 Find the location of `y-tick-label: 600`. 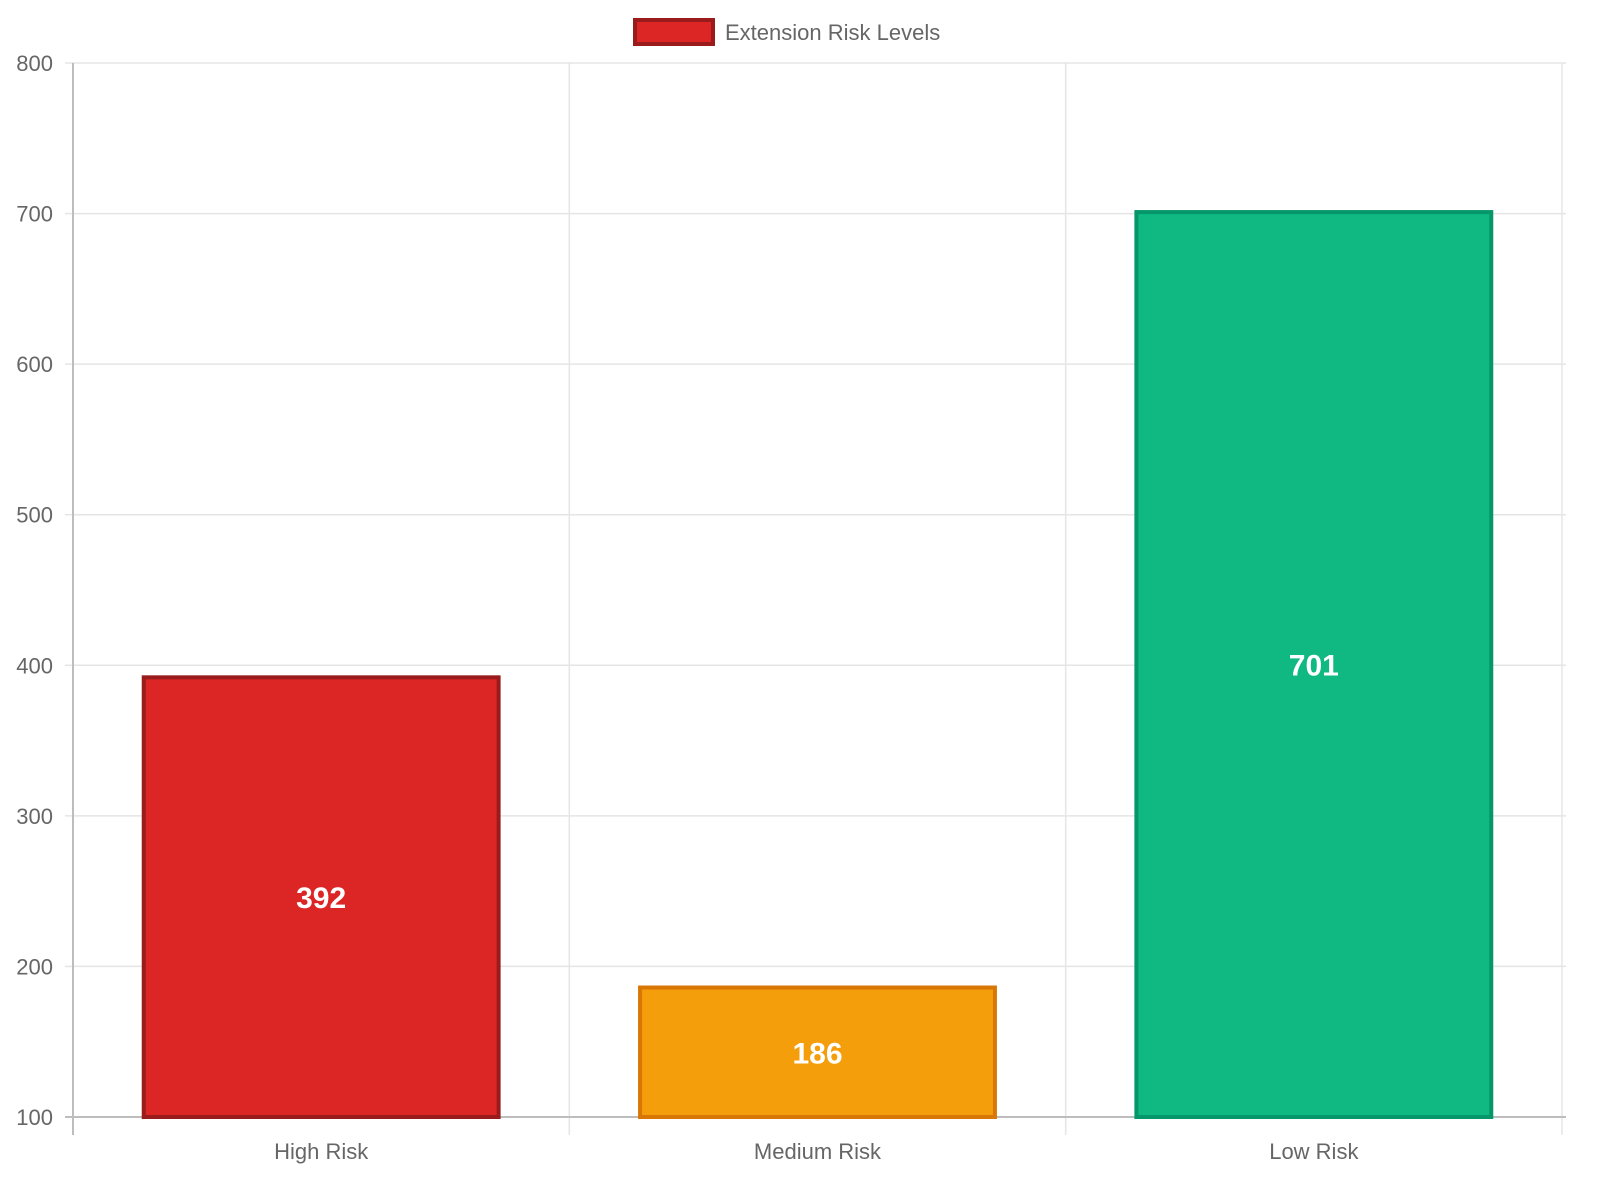

y-tick-label: 600 is located at coordinates (34, 364).